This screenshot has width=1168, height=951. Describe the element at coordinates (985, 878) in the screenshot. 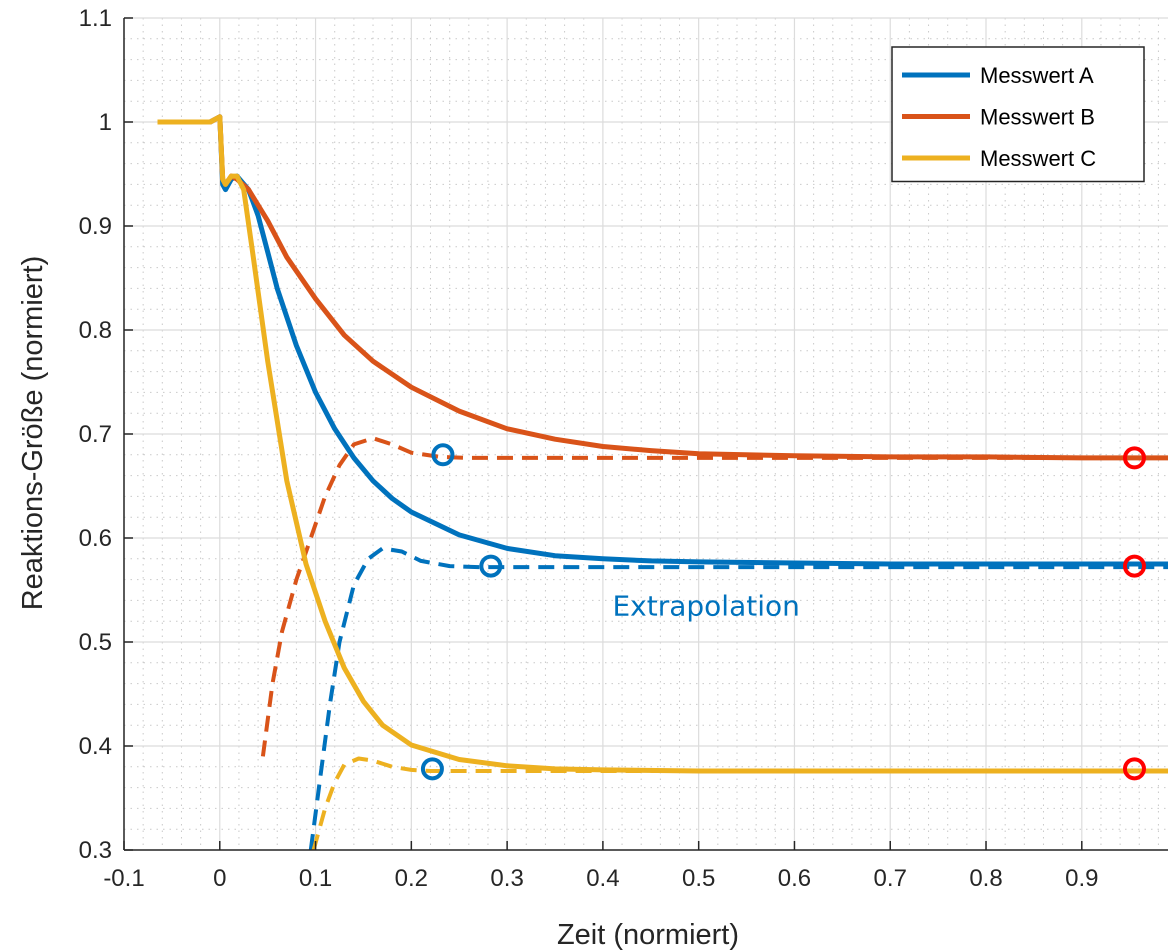

I see `x-tick-label: 0.8` at that location.